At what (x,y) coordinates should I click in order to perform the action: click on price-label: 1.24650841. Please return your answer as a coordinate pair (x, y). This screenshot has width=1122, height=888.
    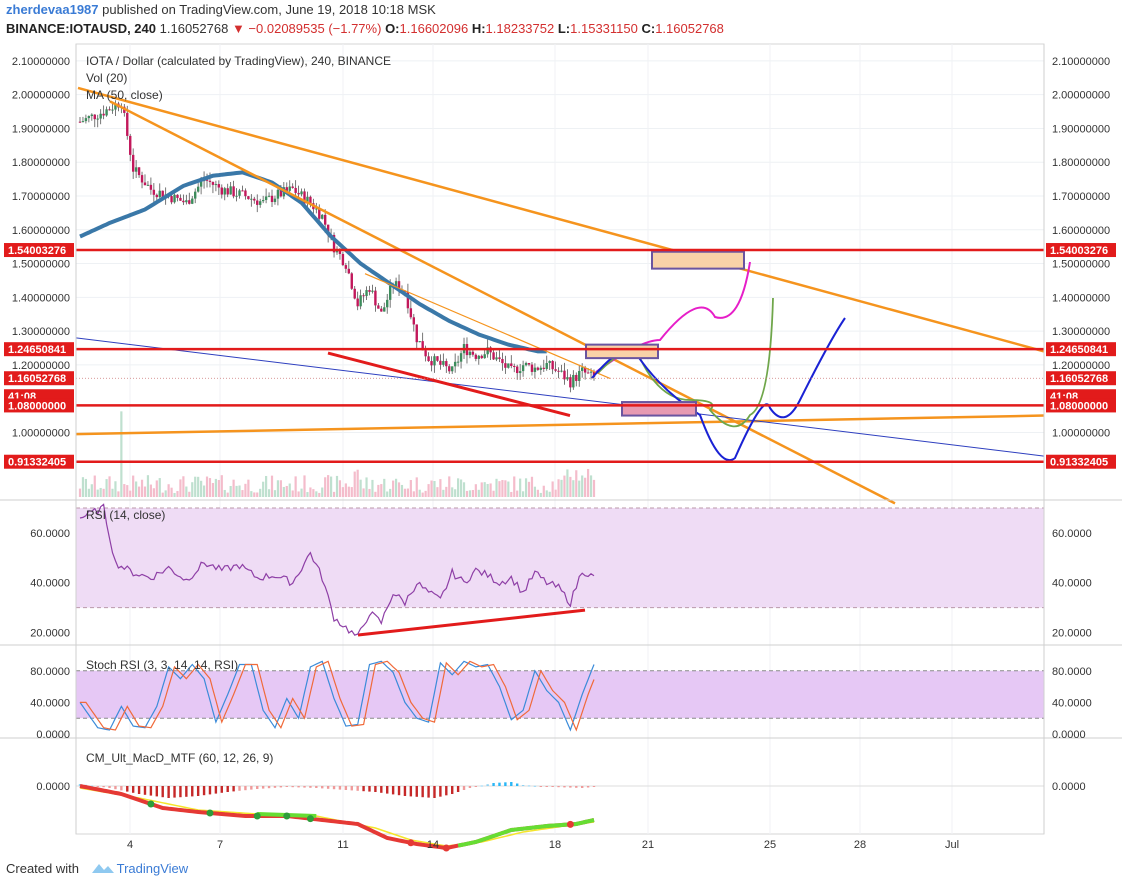
    Looking at the image, I should click on (1079, 350).